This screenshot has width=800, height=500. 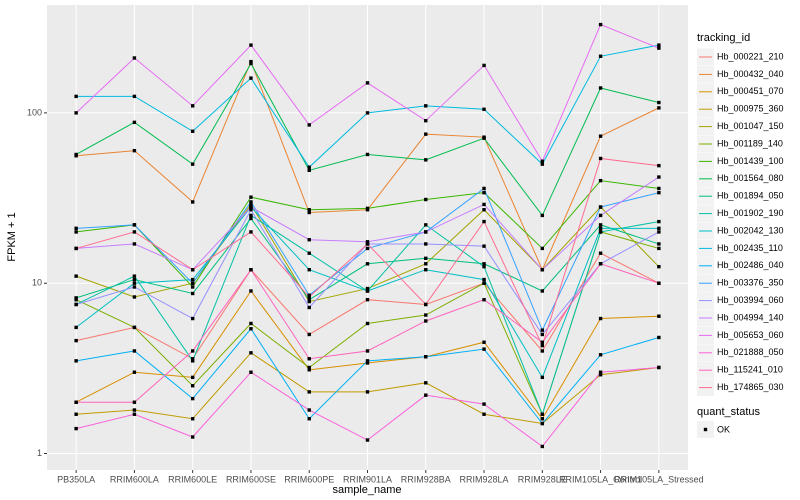 I want to click on legend-label: Hb_003994_060, so click(x=750, y=300).